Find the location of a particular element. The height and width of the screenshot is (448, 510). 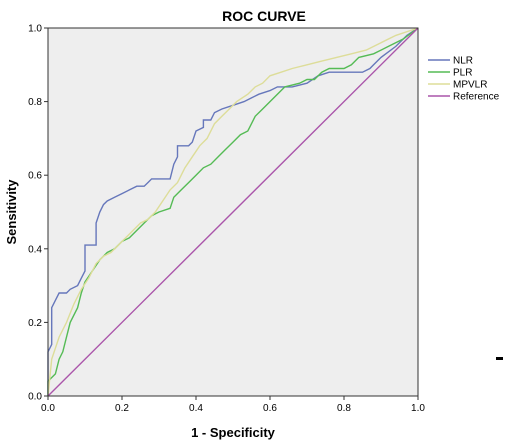

legend-label-reference: Reference is located at coordinates (476, 97).